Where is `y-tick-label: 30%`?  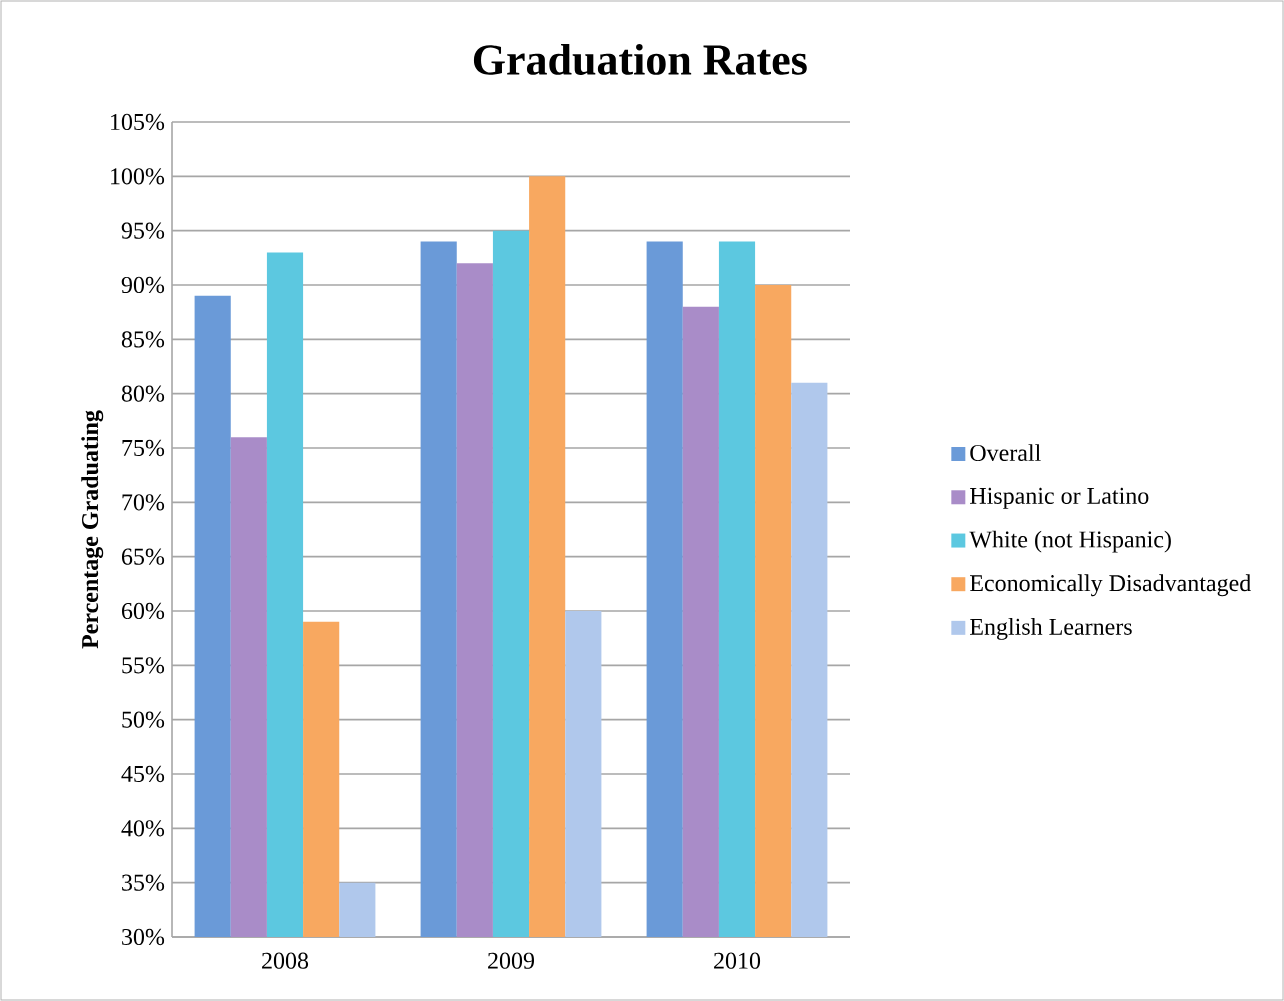
y-tick-label: 30% is located at coordinates (143, 937).